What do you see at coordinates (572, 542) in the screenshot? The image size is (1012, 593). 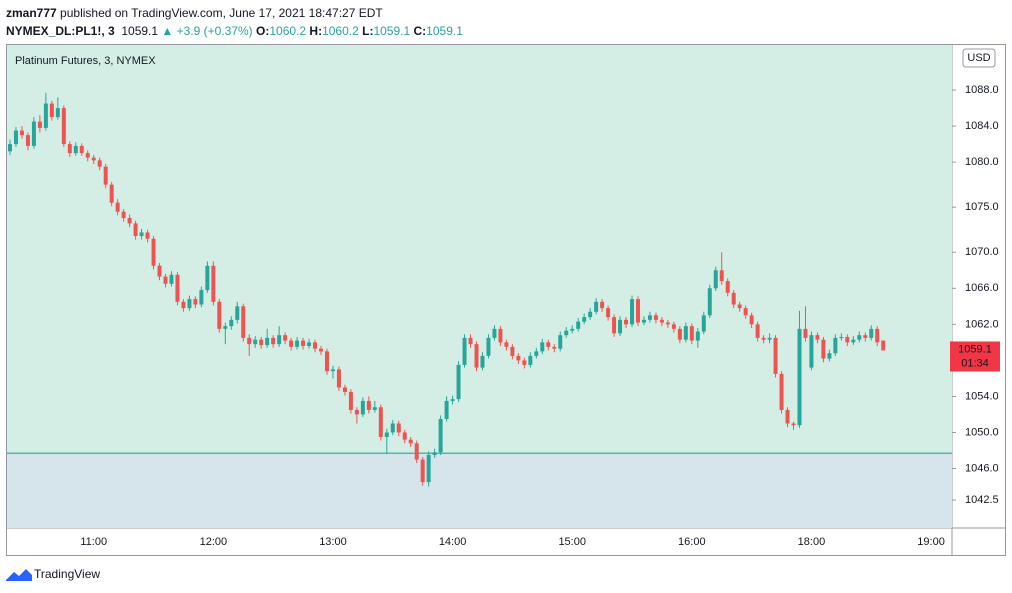 I see `x-tick-label: 15:00` at bounding box center [572, 542].